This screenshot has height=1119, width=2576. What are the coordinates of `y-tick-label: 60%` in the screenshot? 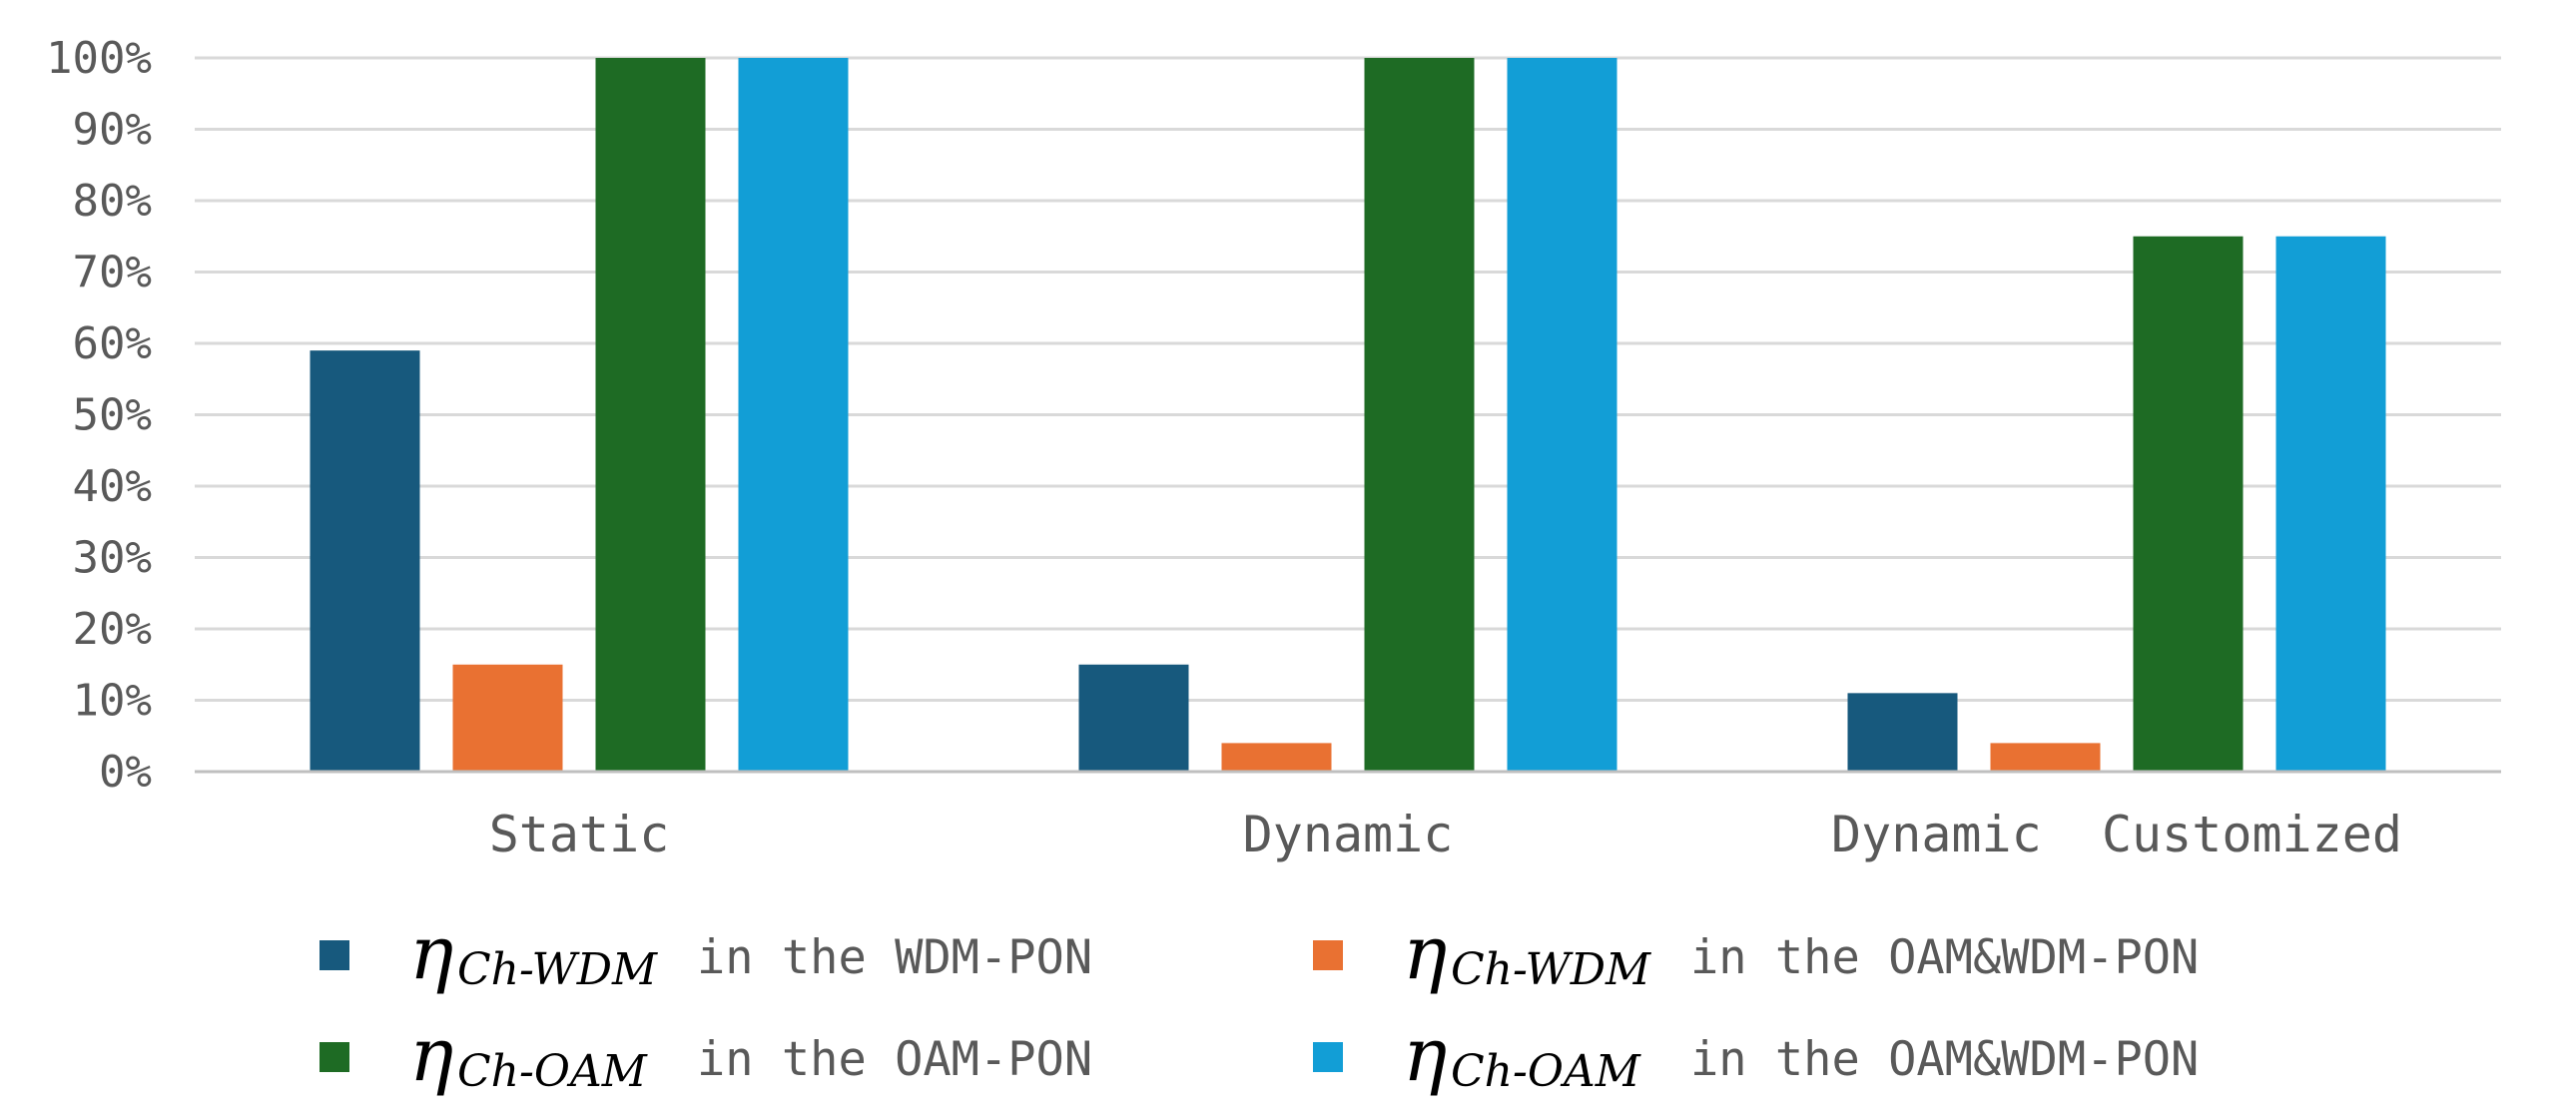 It's located at (112, 344).